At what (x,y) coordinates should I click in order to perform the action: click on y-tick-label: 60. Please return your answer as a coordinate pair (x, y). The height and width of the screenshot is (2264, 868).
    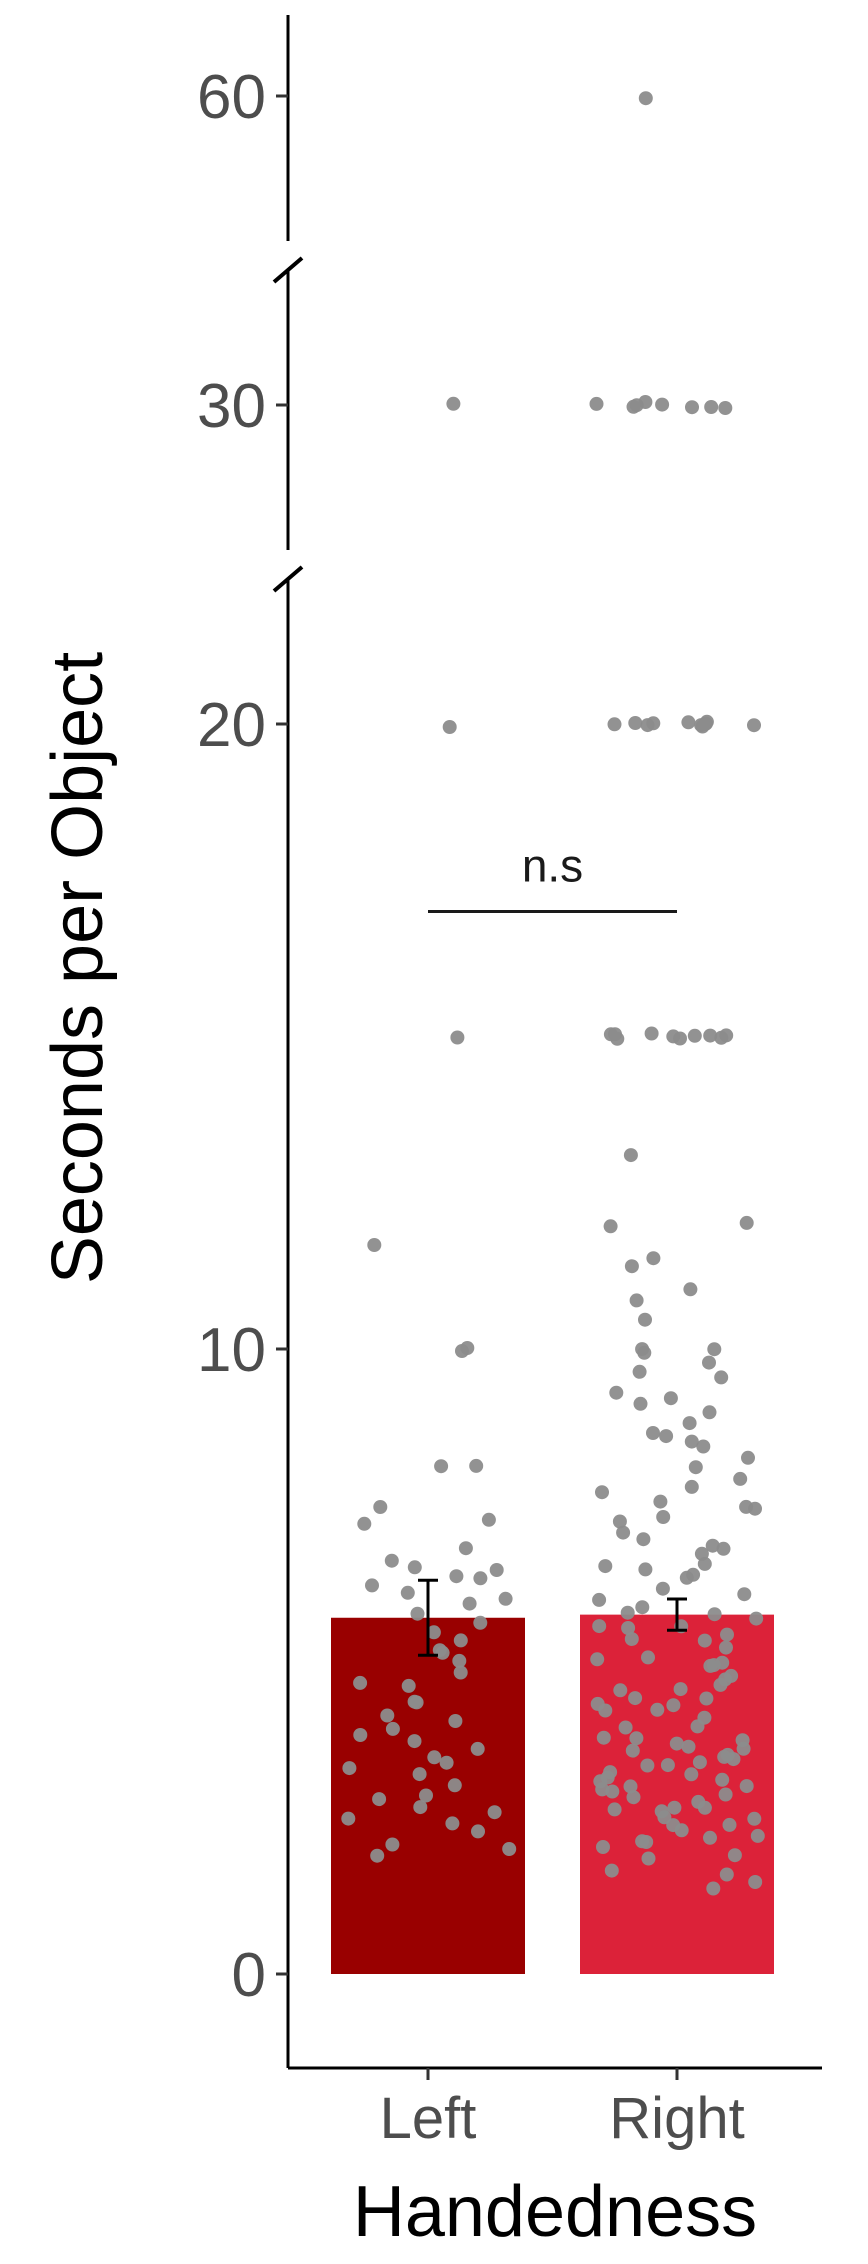
    Looking at the image, I should click on (231, 97).